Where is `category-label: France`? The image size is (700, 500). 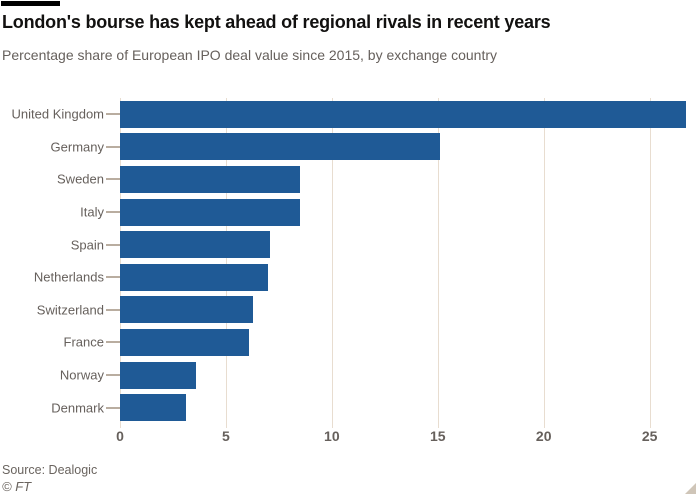
category-label: France is located at coordinates (83, 342).